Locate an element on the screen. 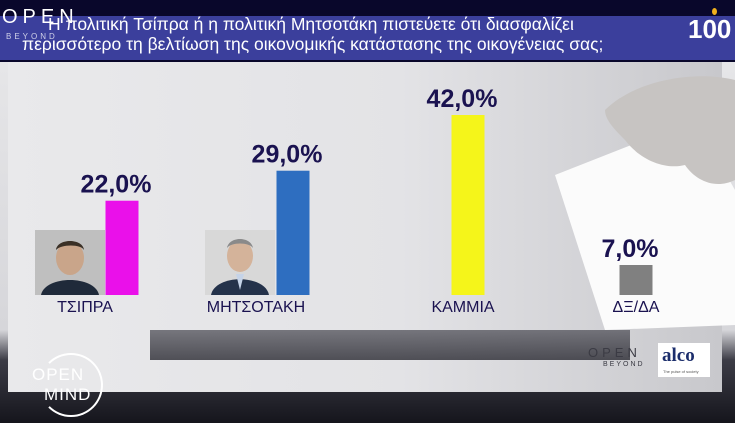 The height and width of the screenshot is (423, 735). show-logo-line-2: MIND is located at coordinates (68, 394).